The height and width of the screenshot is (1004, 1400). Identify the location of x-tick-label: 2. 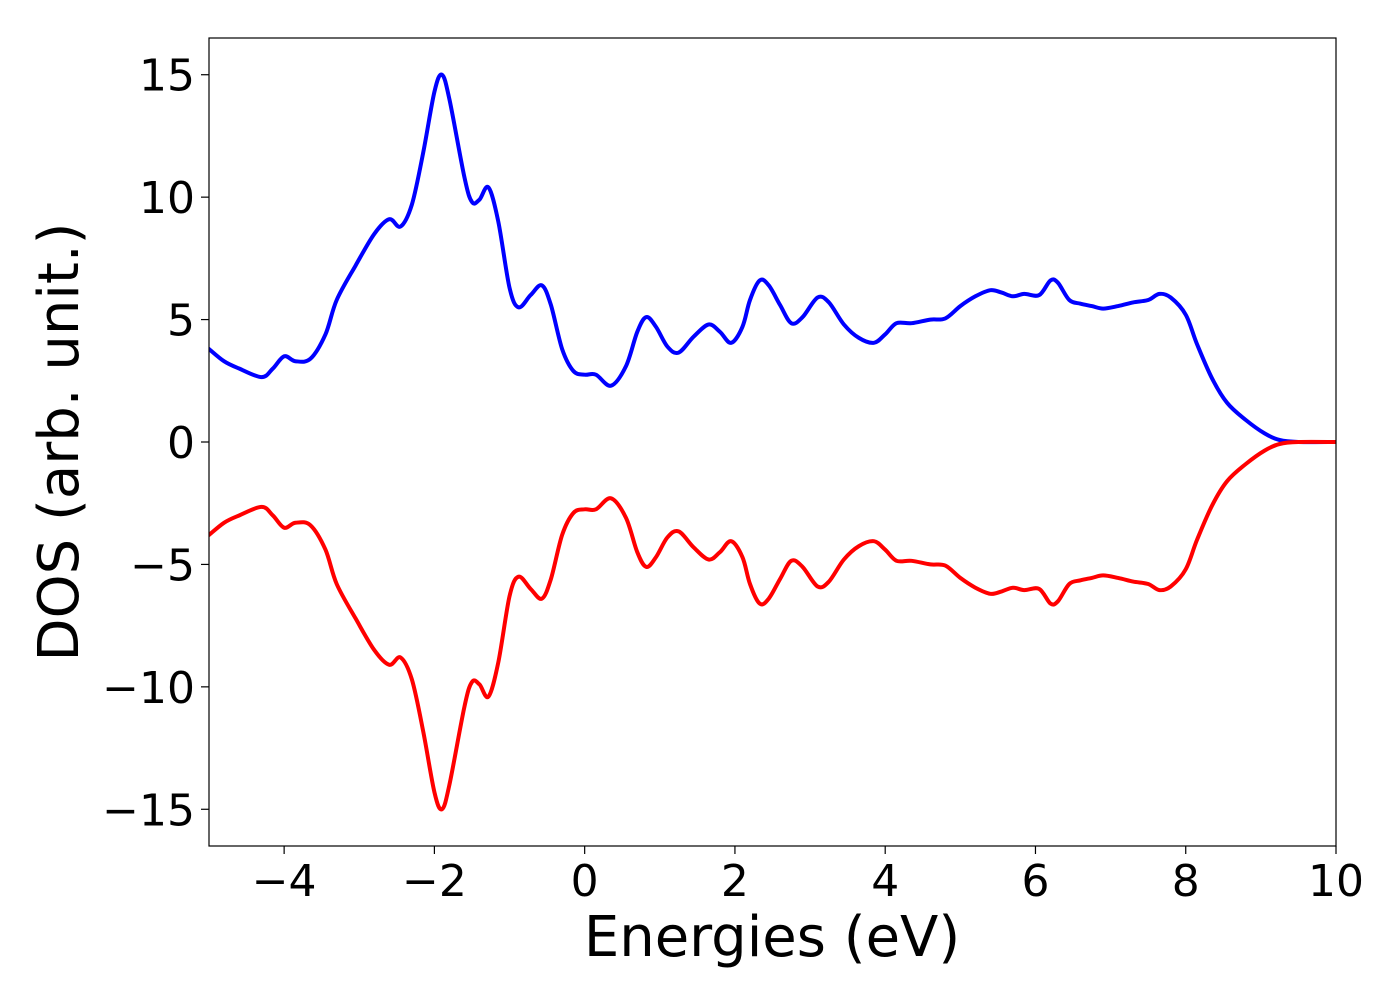
(735, 881).